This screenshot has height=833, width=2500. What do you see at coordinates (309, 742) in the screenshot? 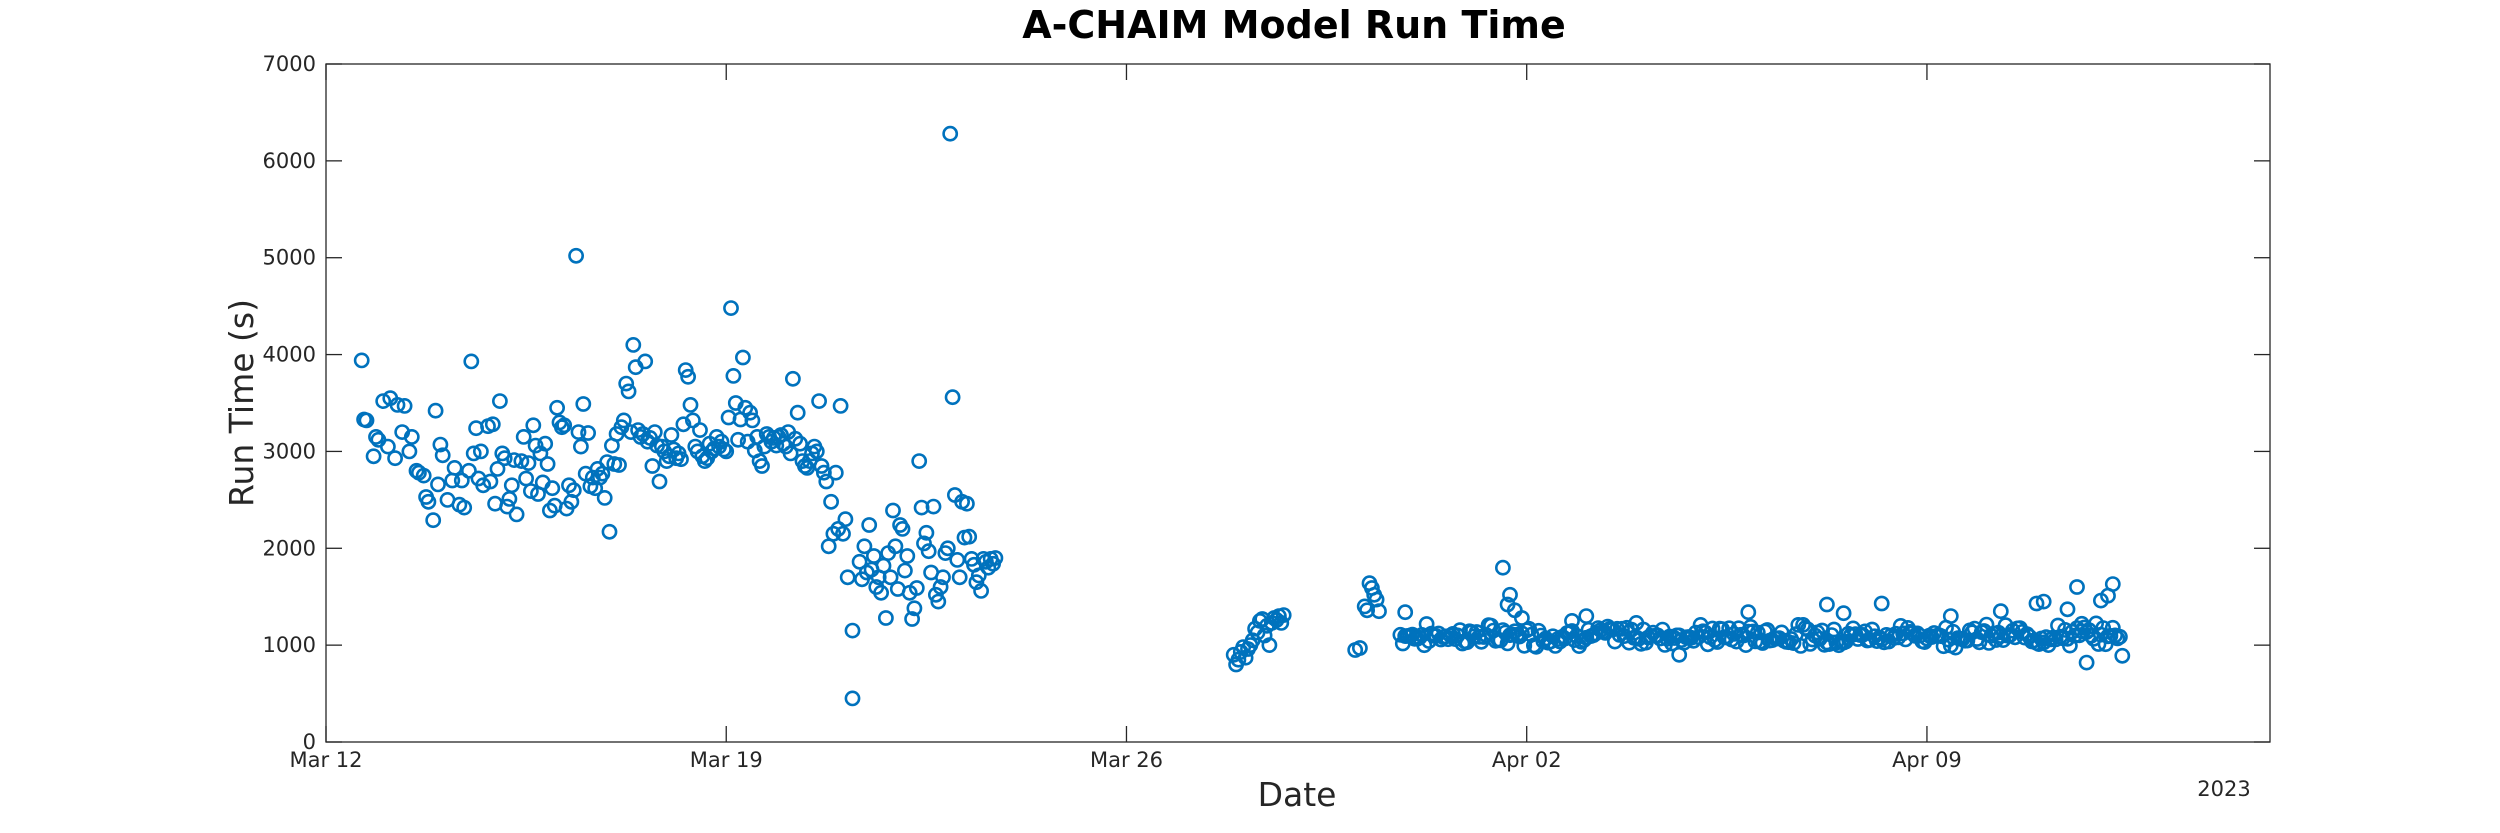
I see `y-tick-label: 0` at bounding box center [309, 742].